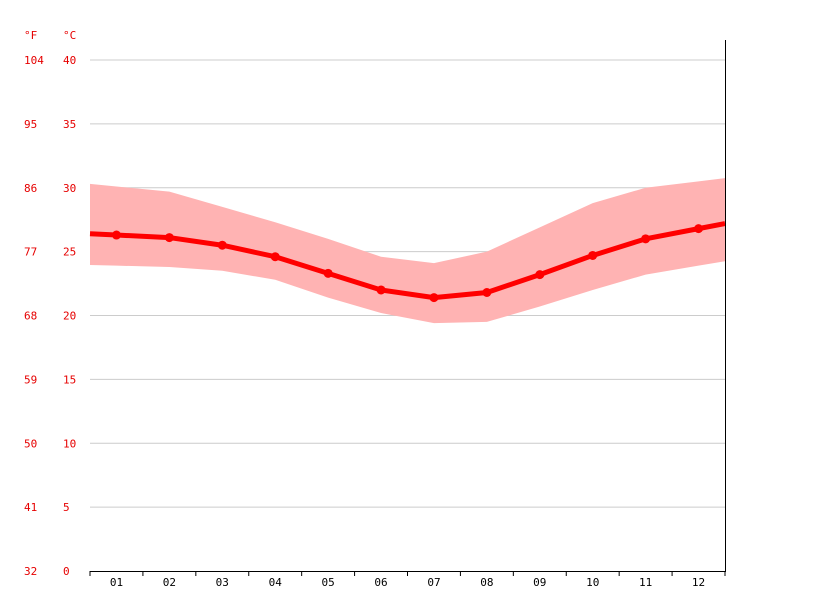 This screenshot has height=611, width=815. I want to click on y-tick-fahrenheit: 68, so click(30, 316).